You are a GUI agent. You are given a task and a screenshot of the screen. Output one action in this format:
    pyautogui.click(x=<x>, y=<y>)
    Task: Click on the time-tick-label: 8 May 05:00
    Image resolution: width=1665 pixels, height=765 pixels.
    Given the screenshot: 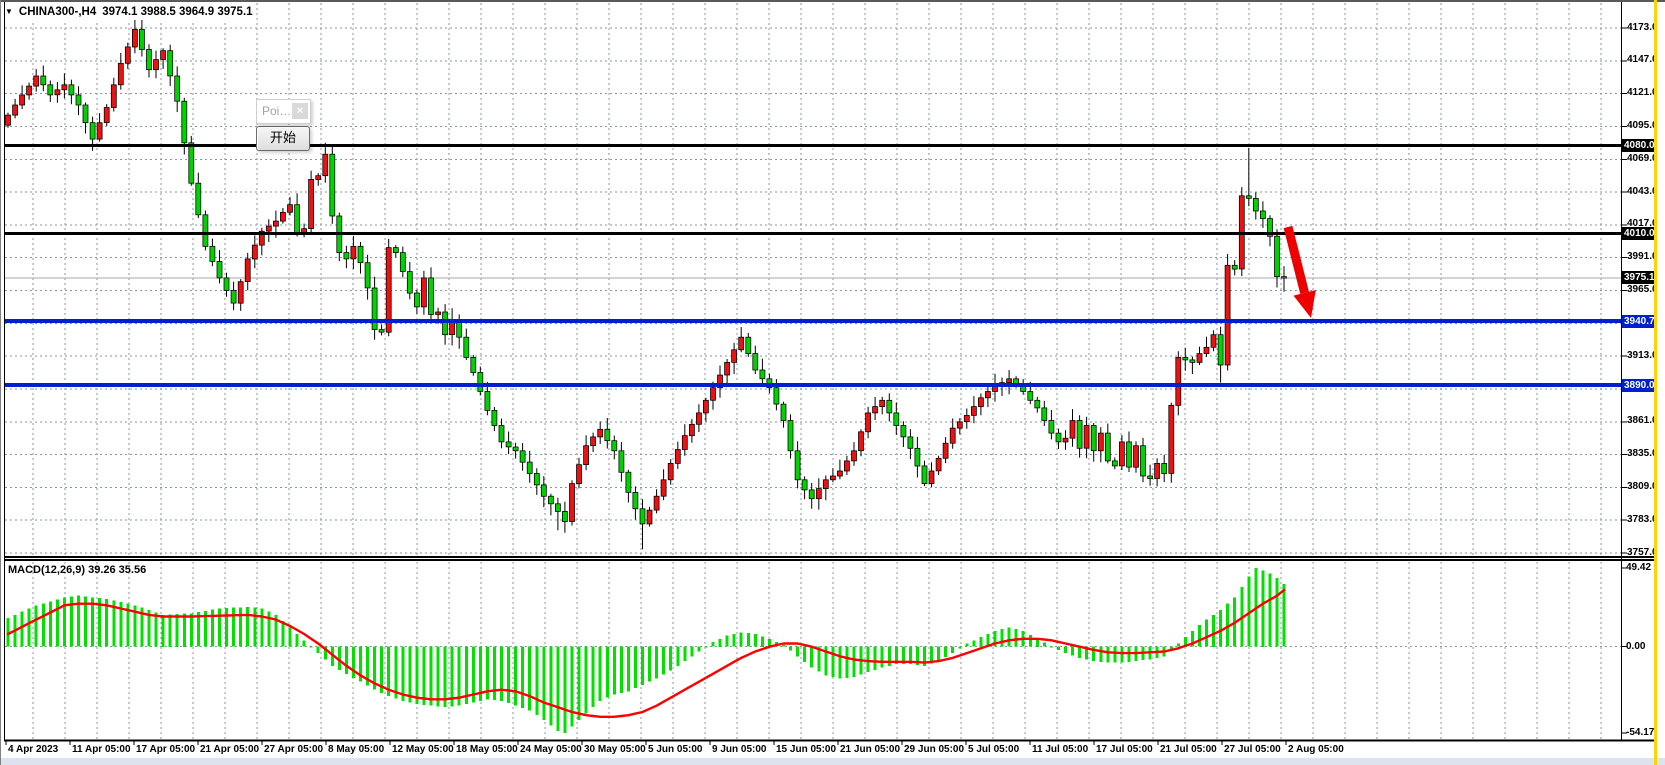 What is the action you would take?
    pyautogui.click(x=356, y=749)
    